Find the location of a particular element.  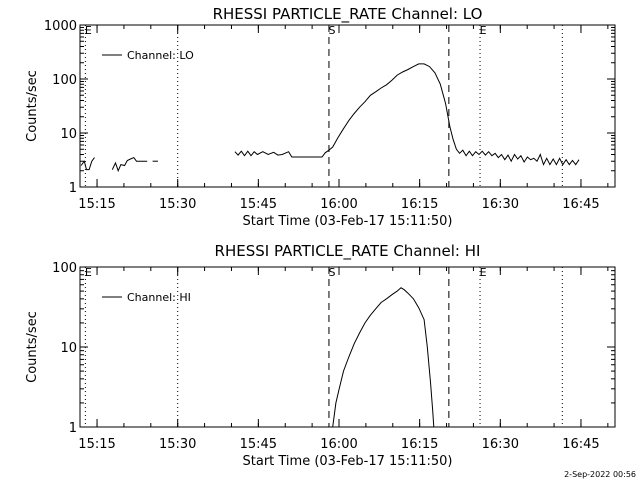

panel2-y-tick-label: 10 is located at coordinates (68, 348).